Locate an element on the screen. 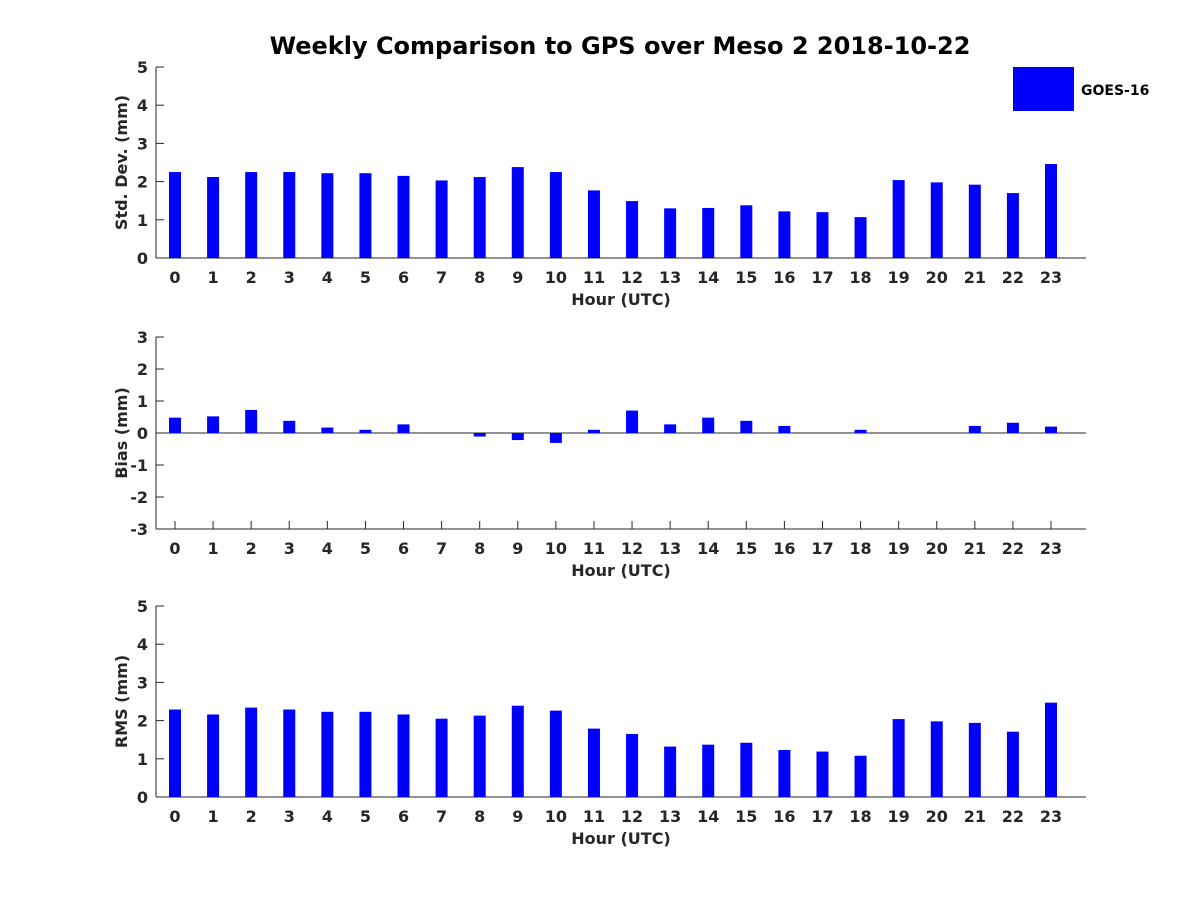 Image resolution: width=1200 pixels, height=900 pixels. std-xtick-label: 18 is located at coordinates (860, 277).